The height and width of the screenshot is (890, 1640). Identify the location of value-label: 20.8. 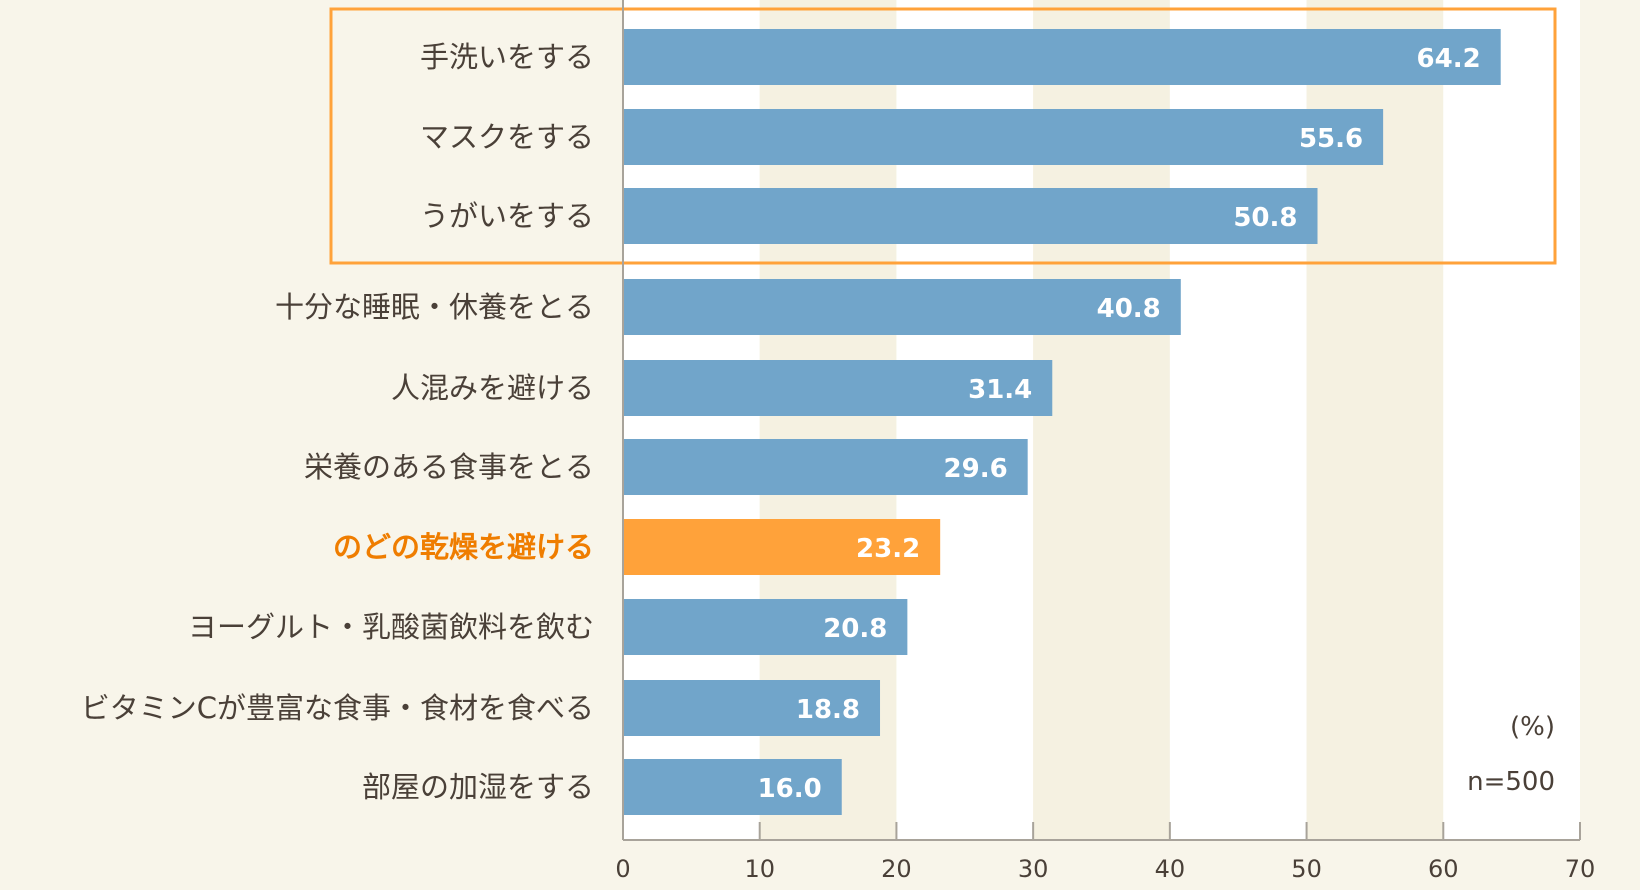
(855, 629).